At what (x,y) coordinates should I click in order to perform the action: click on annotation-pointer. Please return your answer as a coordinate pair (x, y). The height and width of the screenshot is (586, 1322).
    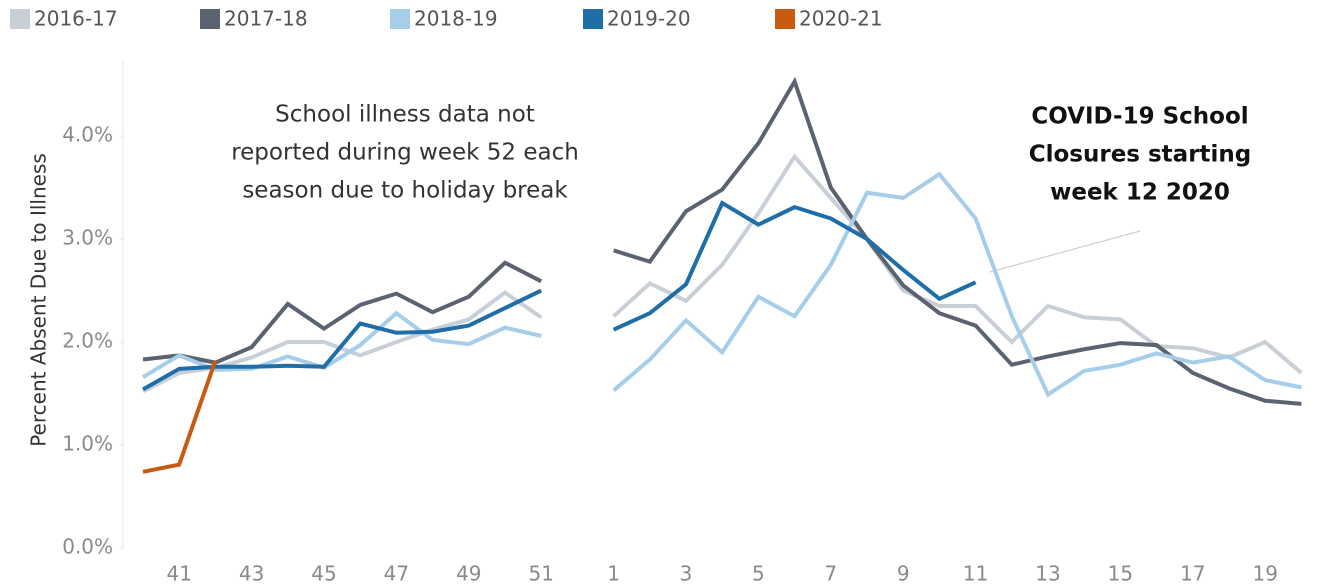
    Looking at the image, I should click on (1065, 251).